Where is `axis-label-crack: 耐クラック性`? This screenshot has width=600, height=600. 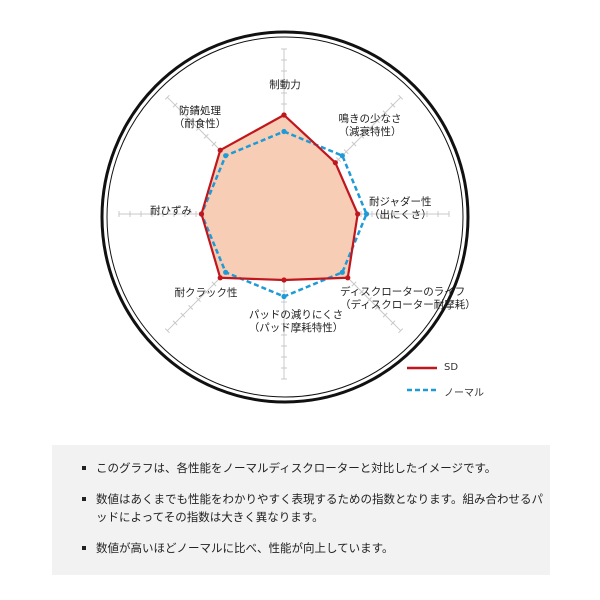
axis-label-crack: 耐クラック性 is located at coordinates (206, 293).